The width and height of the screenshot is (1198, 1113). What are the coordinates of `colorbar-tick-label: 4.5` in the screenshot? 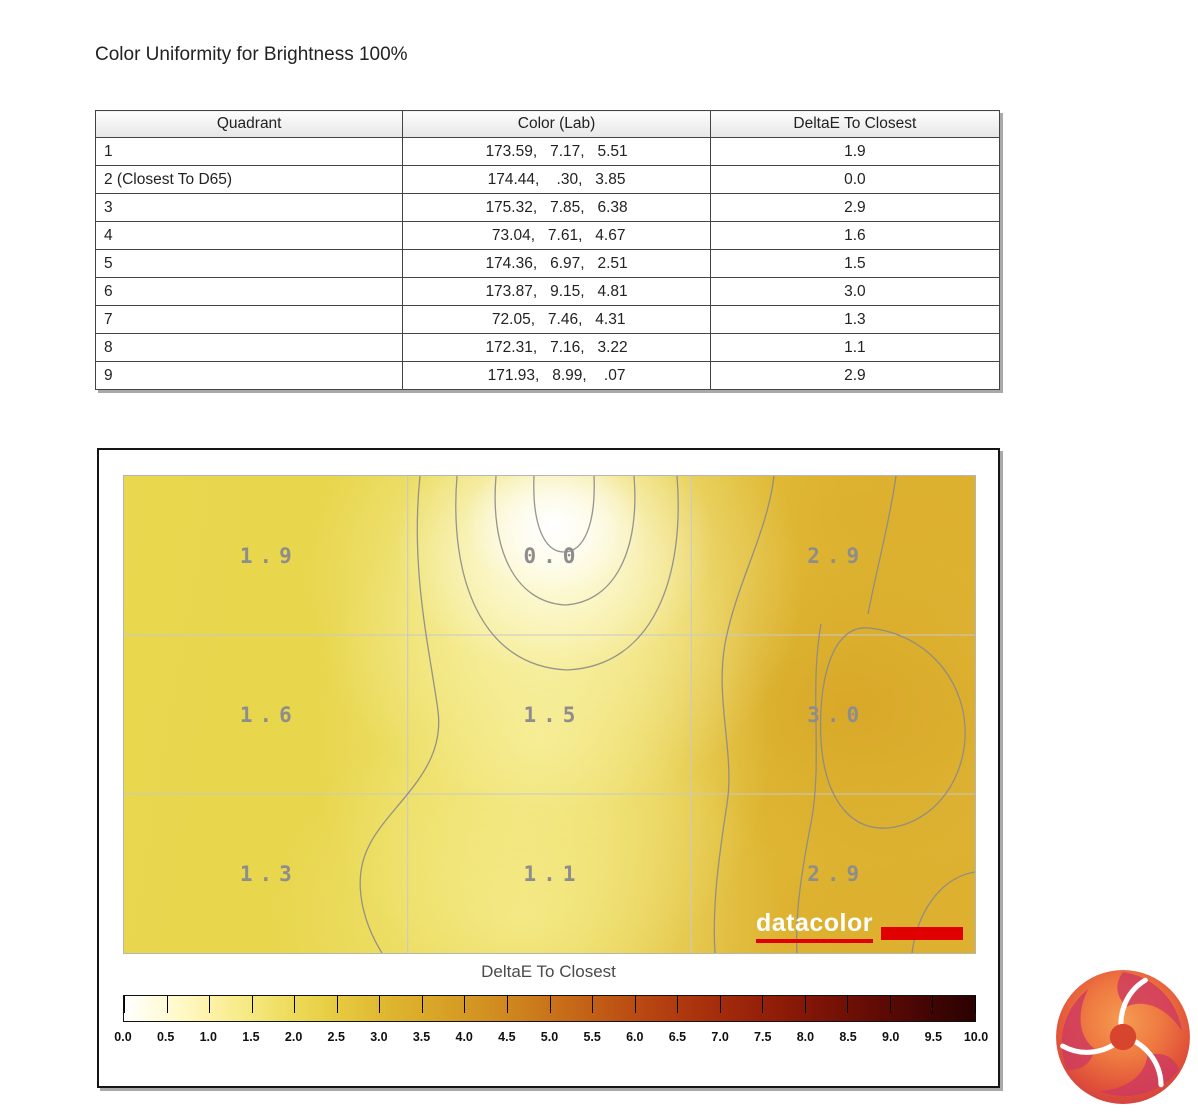 It's located at (507, 1037).